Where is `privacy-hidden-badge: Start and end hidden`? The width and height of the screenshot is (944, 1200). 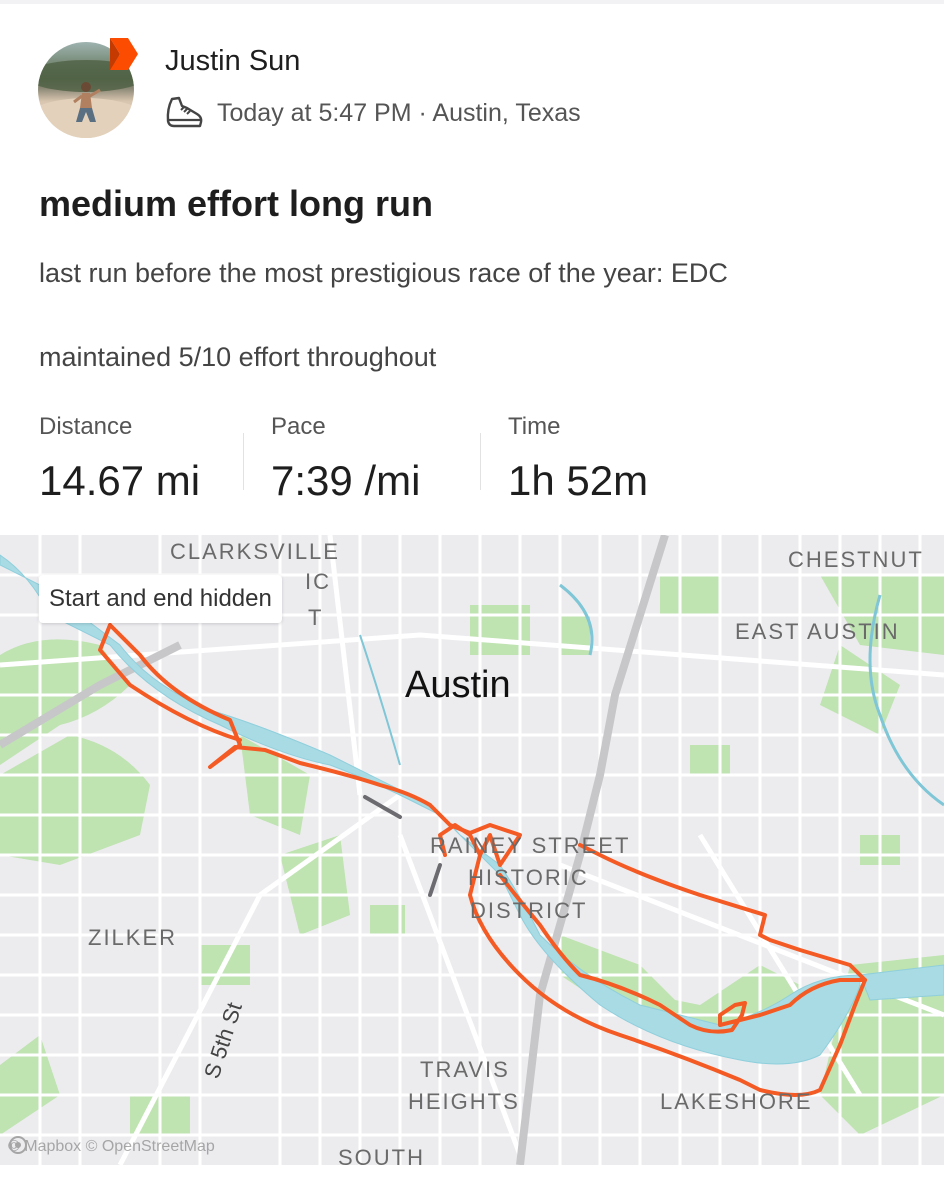
privacy-hidden-badge: Start and end hidden is located at coordinates (160, 599).